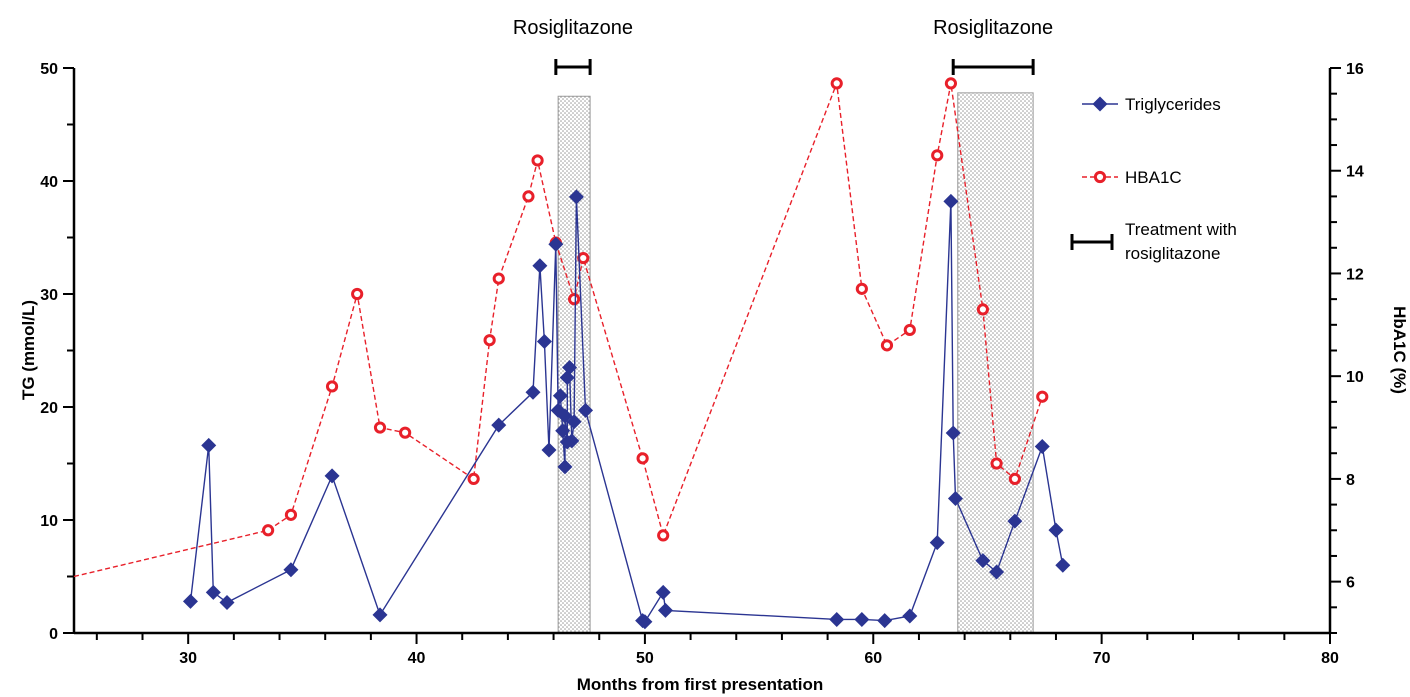 This screenshot has width=1410, height=697. I want to click on y-left-tick-label: 20, so click(49, 408).